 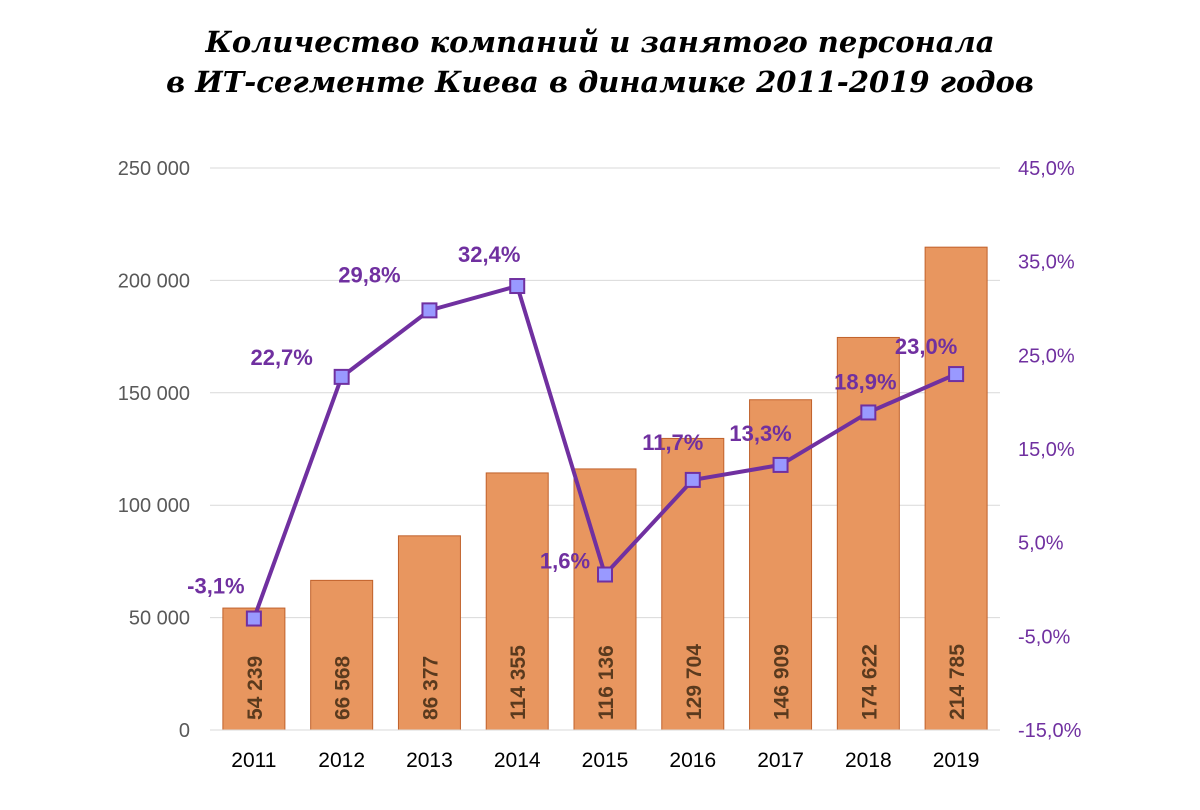 What do you see at coordinates (253, 760) in the screenshot?
I see `x-tick-label: 2011` at bounding box center [253, 760].